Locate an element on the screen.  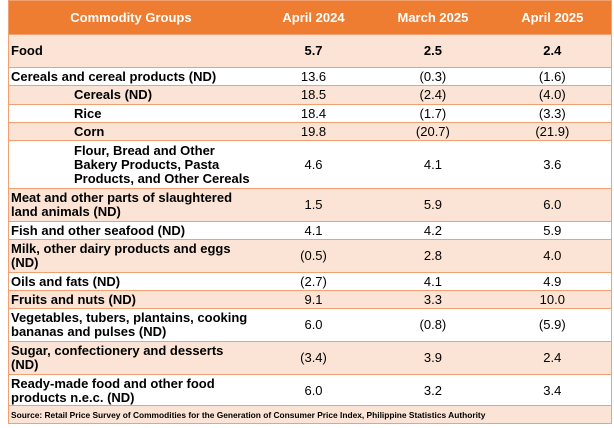
value-march-2025: 2.8 is located at coordinates (433, 256).